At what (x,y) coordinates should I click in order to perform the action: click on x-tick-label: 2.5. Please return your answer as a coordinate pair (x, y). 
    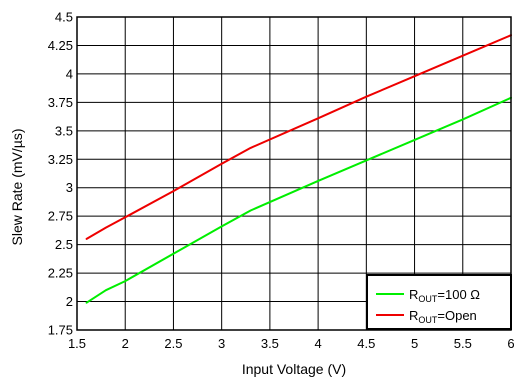
    Looking at the image, I should click on (173, 343).